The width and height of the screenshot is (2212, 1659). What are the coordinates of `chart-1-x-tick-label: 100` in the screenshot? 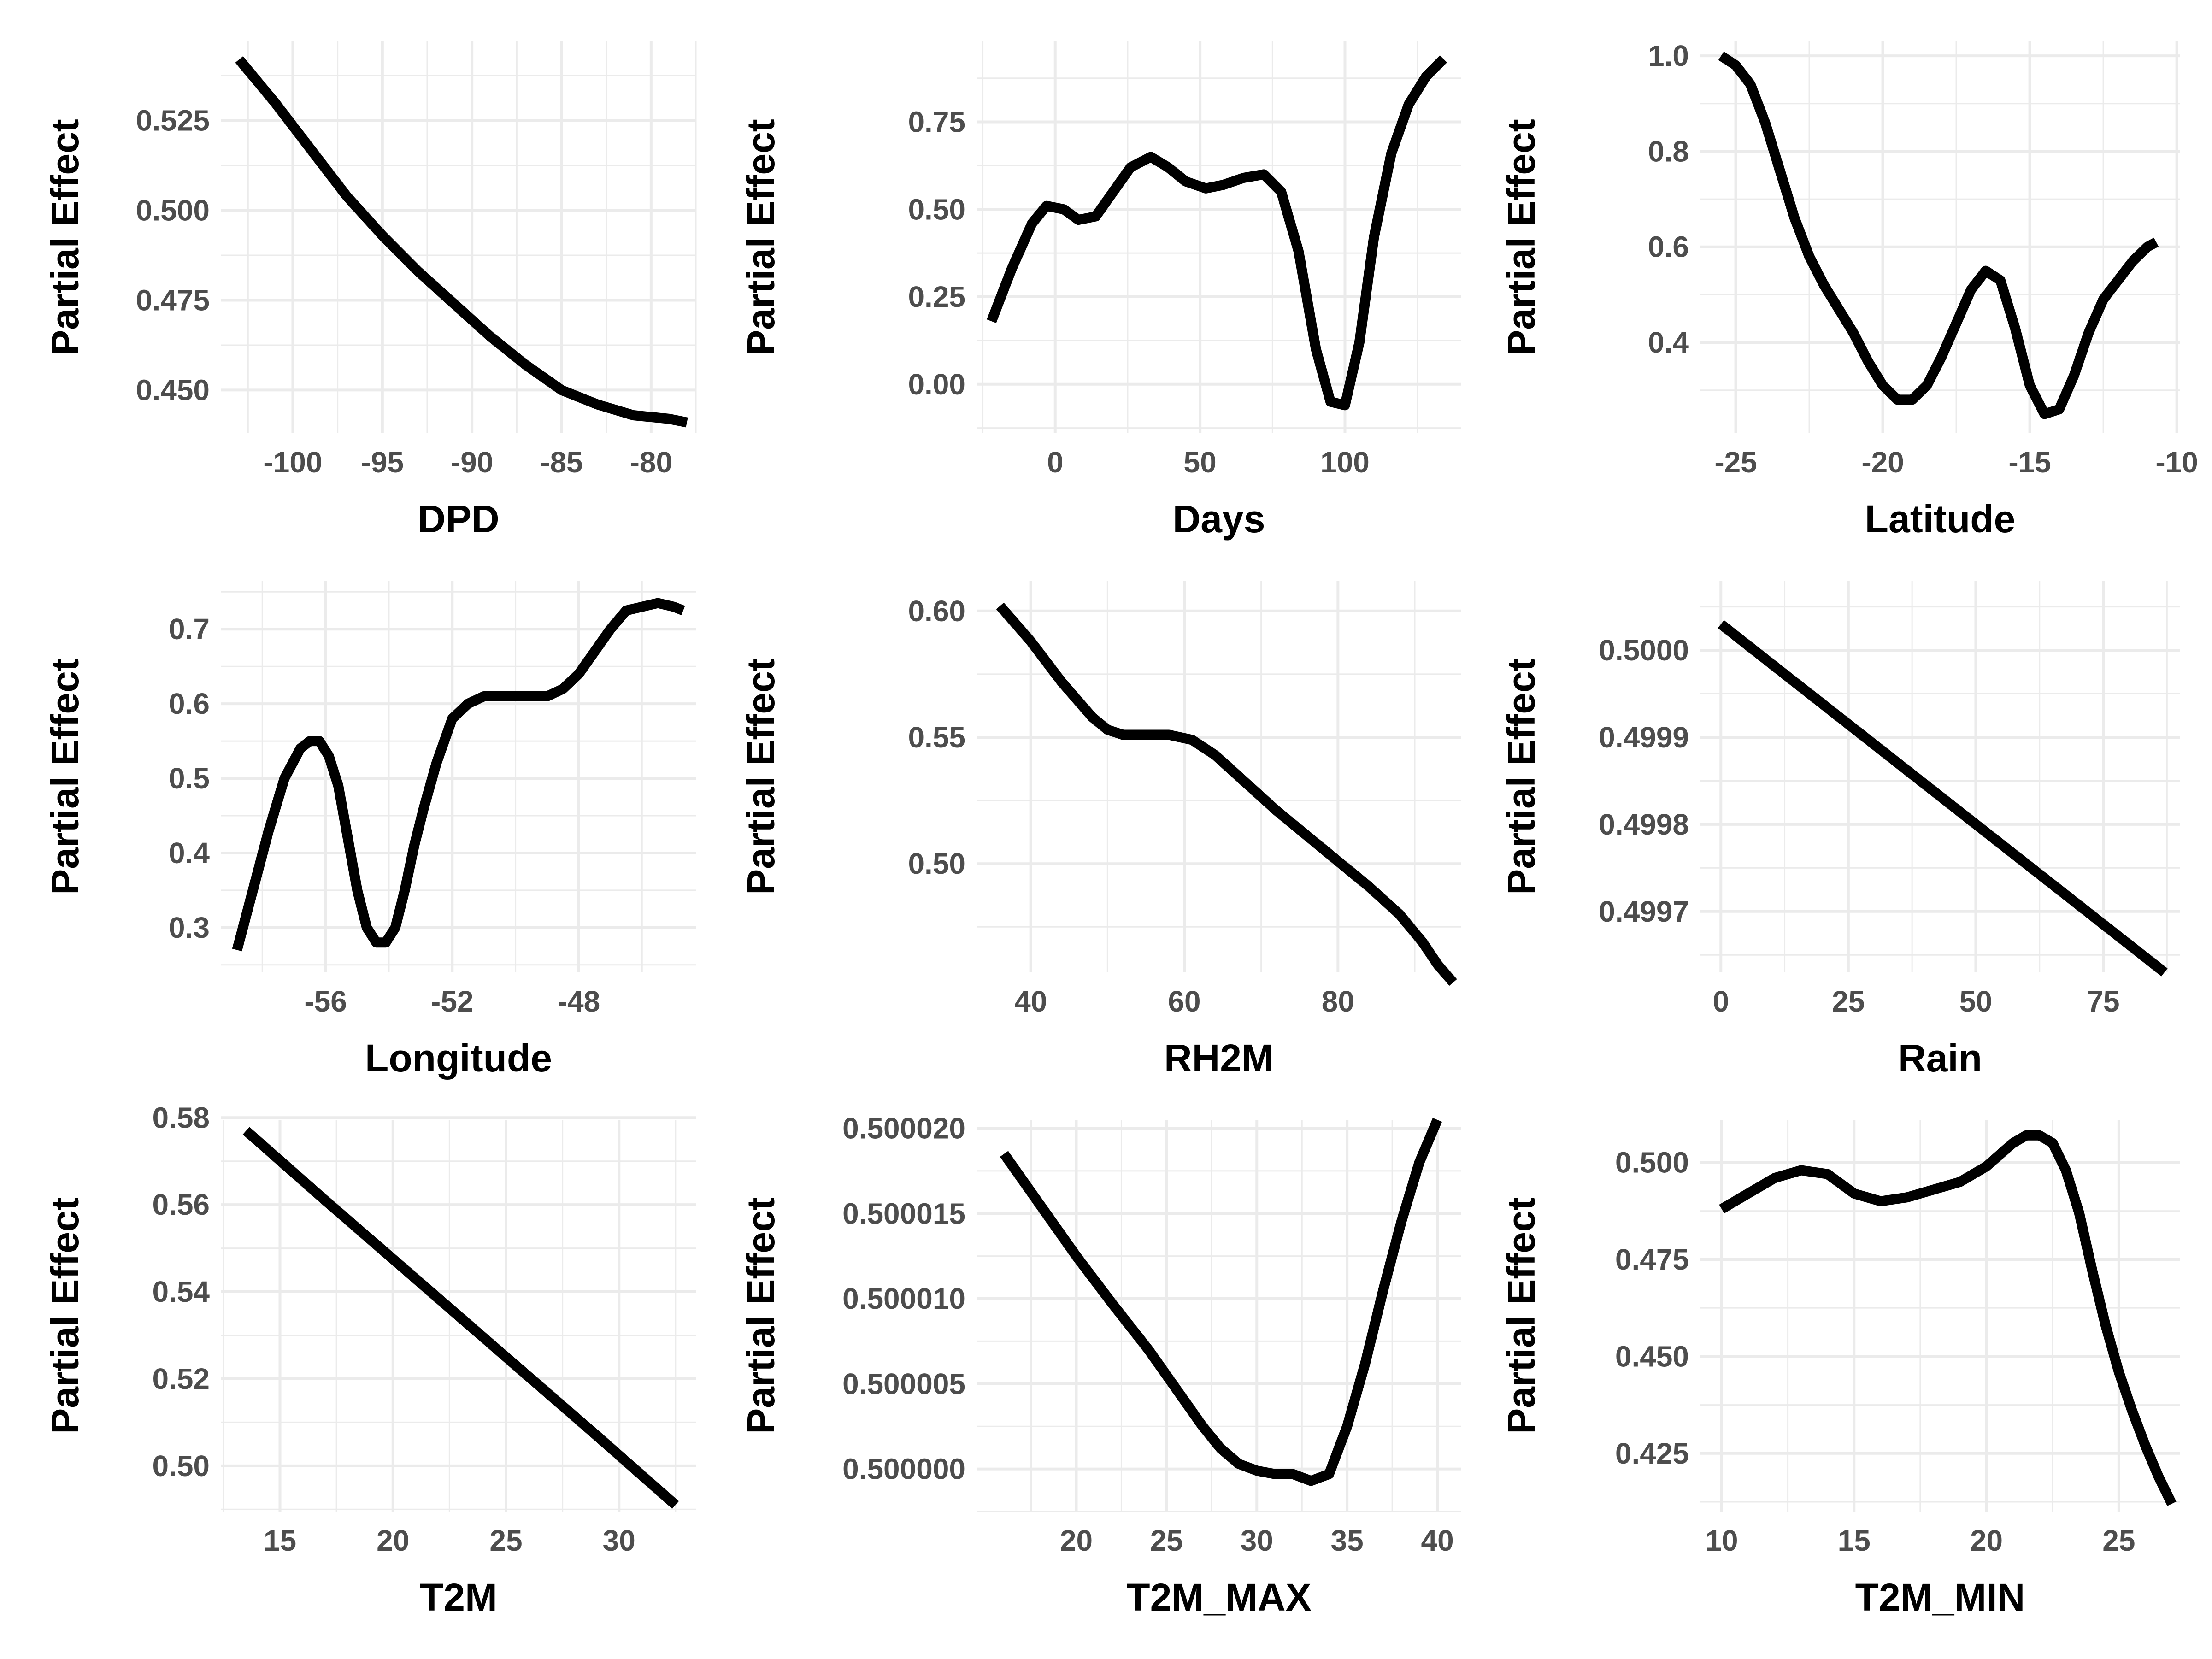 It's located at (1345, 462).